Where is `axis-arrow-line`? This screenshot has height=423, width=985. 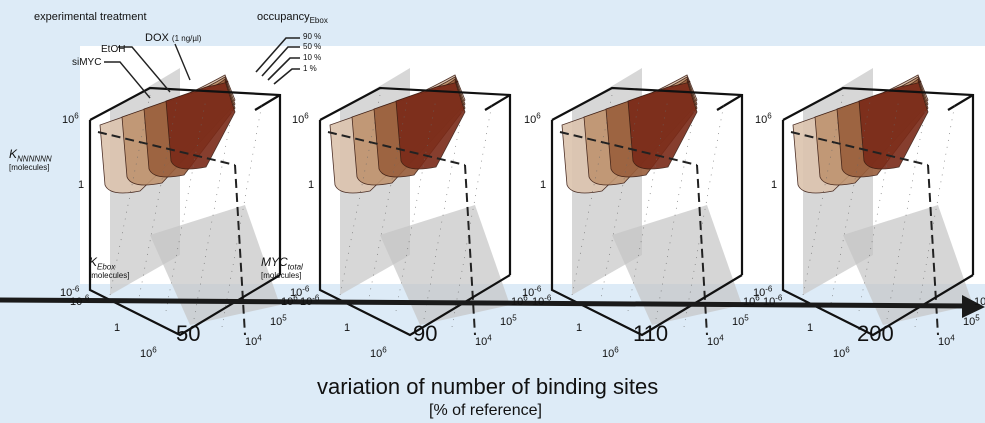
axis-arrow-line is located at coordinates (484, 303).